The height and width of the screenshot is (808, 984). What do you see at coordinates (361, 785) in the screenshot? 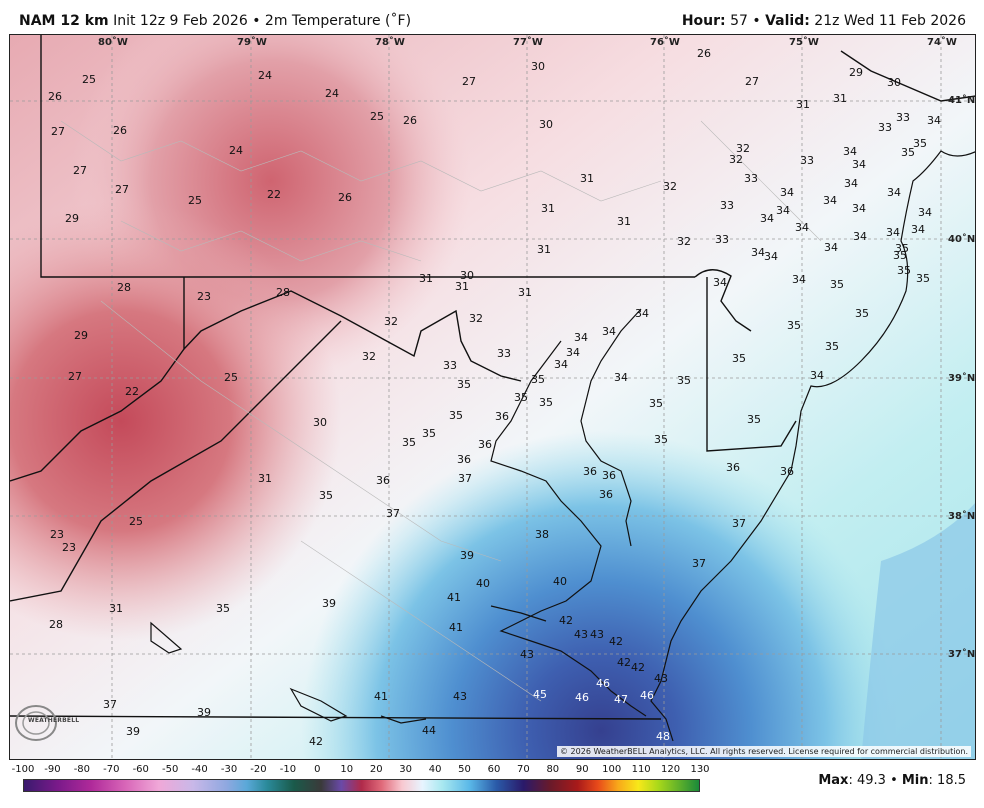
I see `scale-bar` at bounding box center [361, 785].